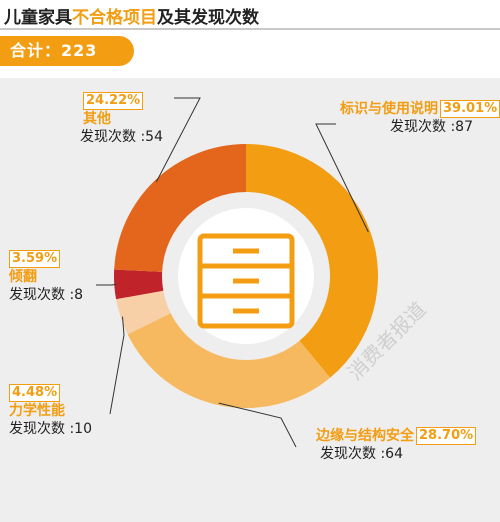 Image resolution: width=500 pixels, height=522 pixels. What do you see at coordinates (396, 445) in the screenshot?
I see `label-edge-structure: 边缘与结构安全 28.70% 发现次数 :64` at bounding box center [396, 445].